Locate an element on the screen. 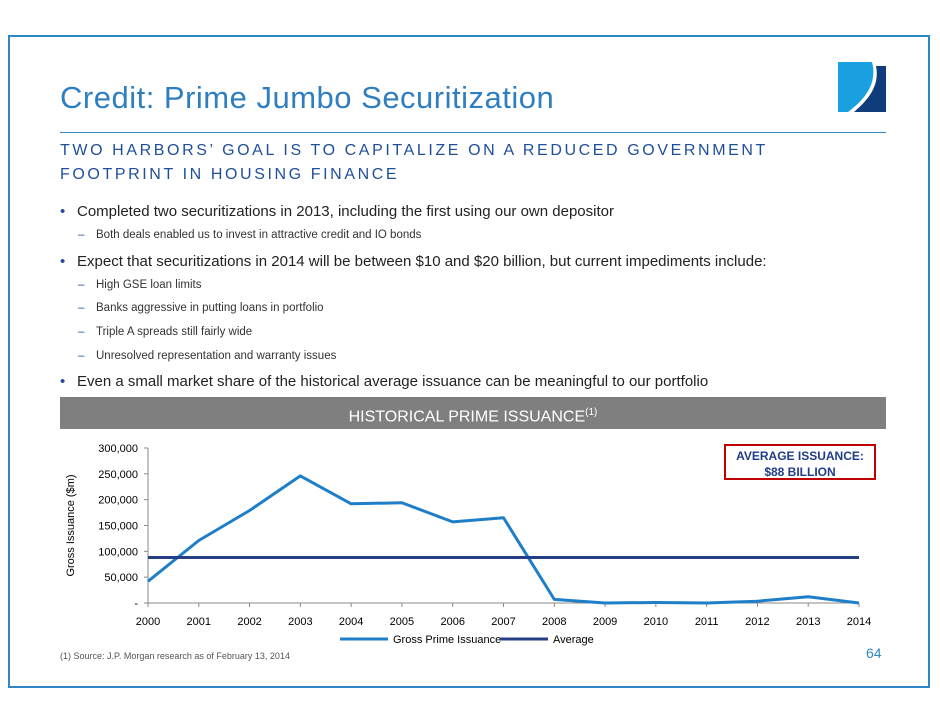  chart-banner: HISTORICAL PRIME ISSUANCE(1) is located at coordinates (473, 413).